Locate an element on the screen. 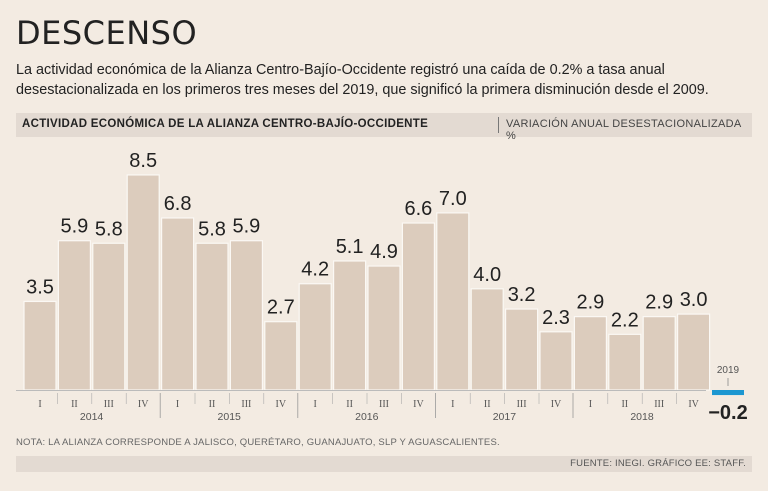 Image resolution: width=768 pixels, height=491 pixels. data-label-2016-I: 4.2 is located at coordinates (315, 270).